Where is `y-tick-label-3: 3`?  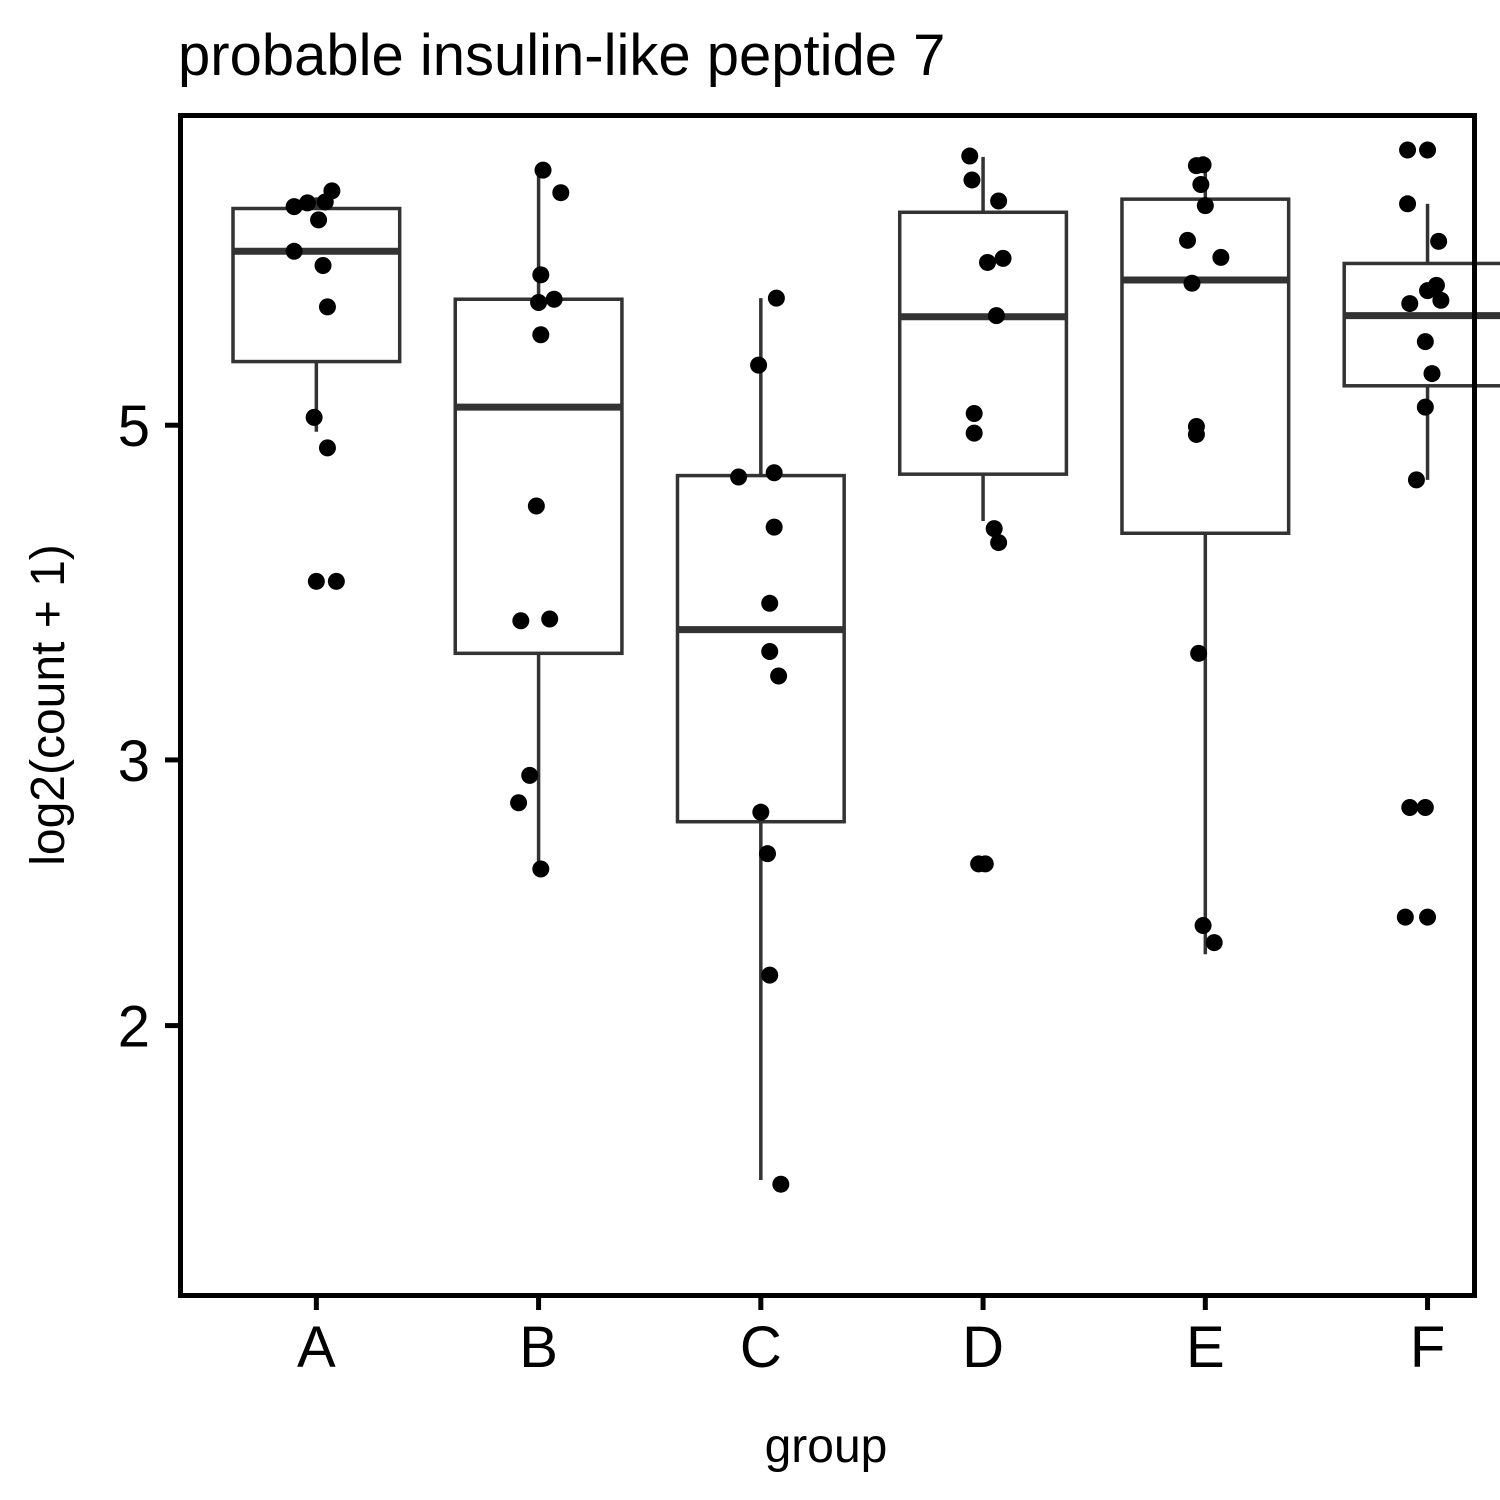 y-tick-label-3: 3 is located at coordinates (134, 761).